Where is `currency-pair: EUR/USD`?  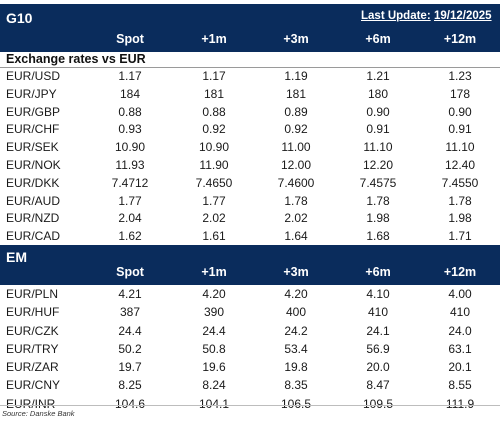
currency-pair: EUR/USD is located at coordinates (33, 76).